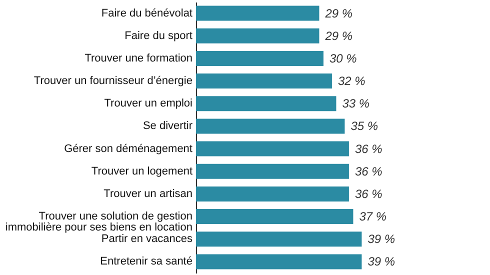 This screenshot has width=490, height=275. Describe the element at coordinates (146, 13) in the screenshot. I see `y-tick-label: Faire du bénévolat` at that location.